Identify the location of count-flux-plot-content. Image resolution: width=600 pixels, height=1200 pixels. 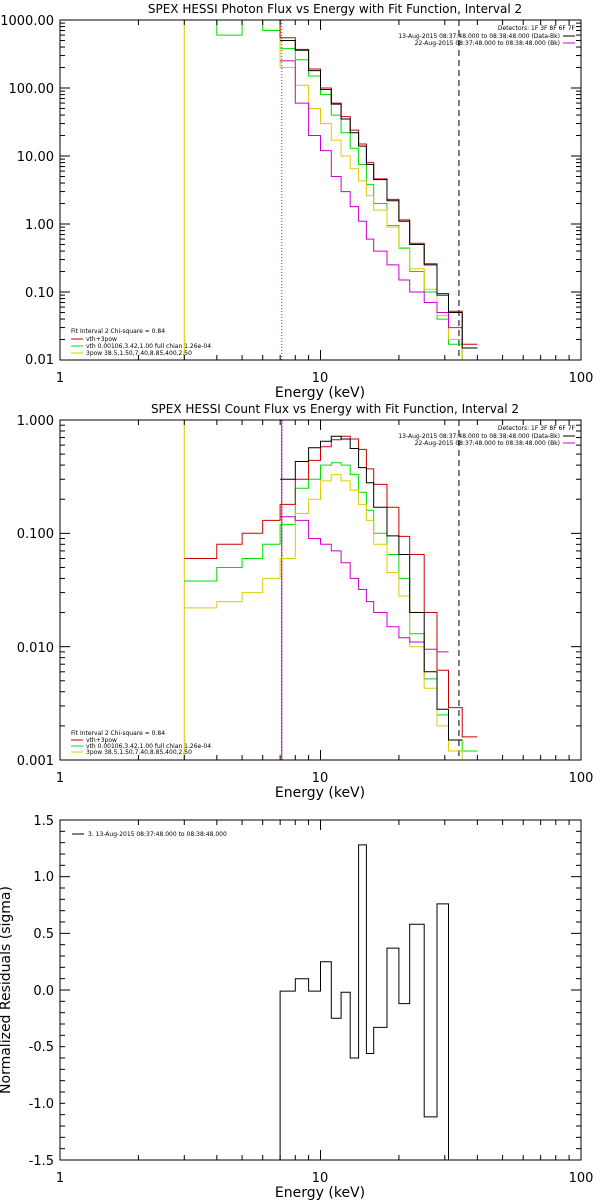
(330, 590).